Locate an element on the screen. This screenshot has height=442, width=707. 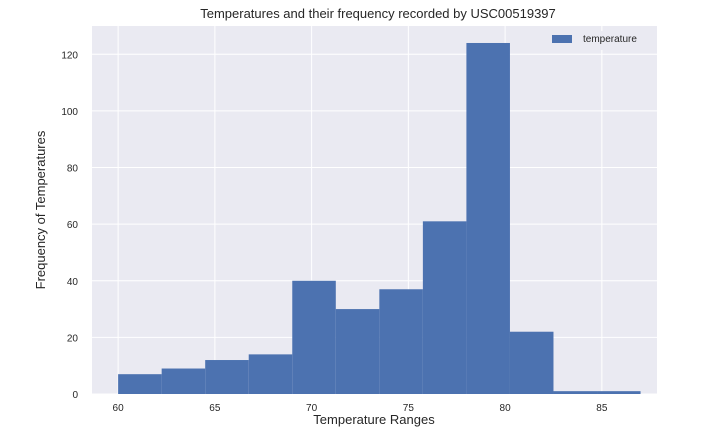
legend-swatch is located at coordinates (562, 39).